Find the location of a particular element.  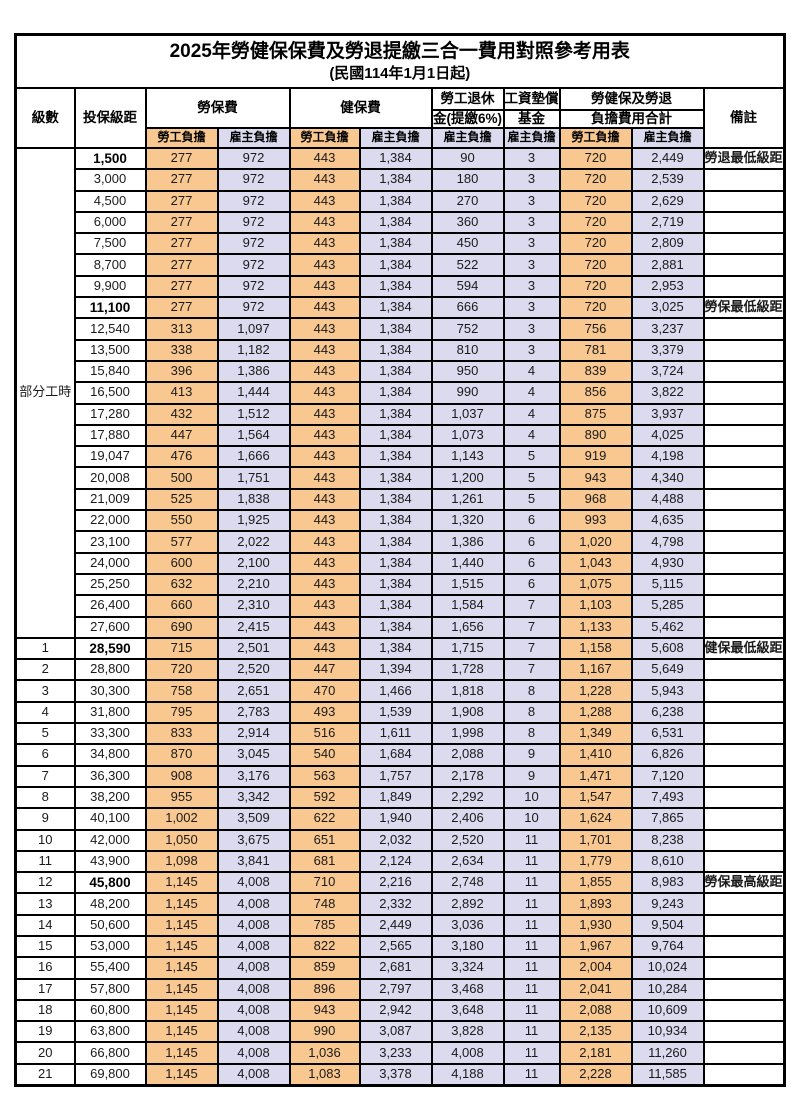

total-employee-cell: 856 is located at coordinates (595, 393).